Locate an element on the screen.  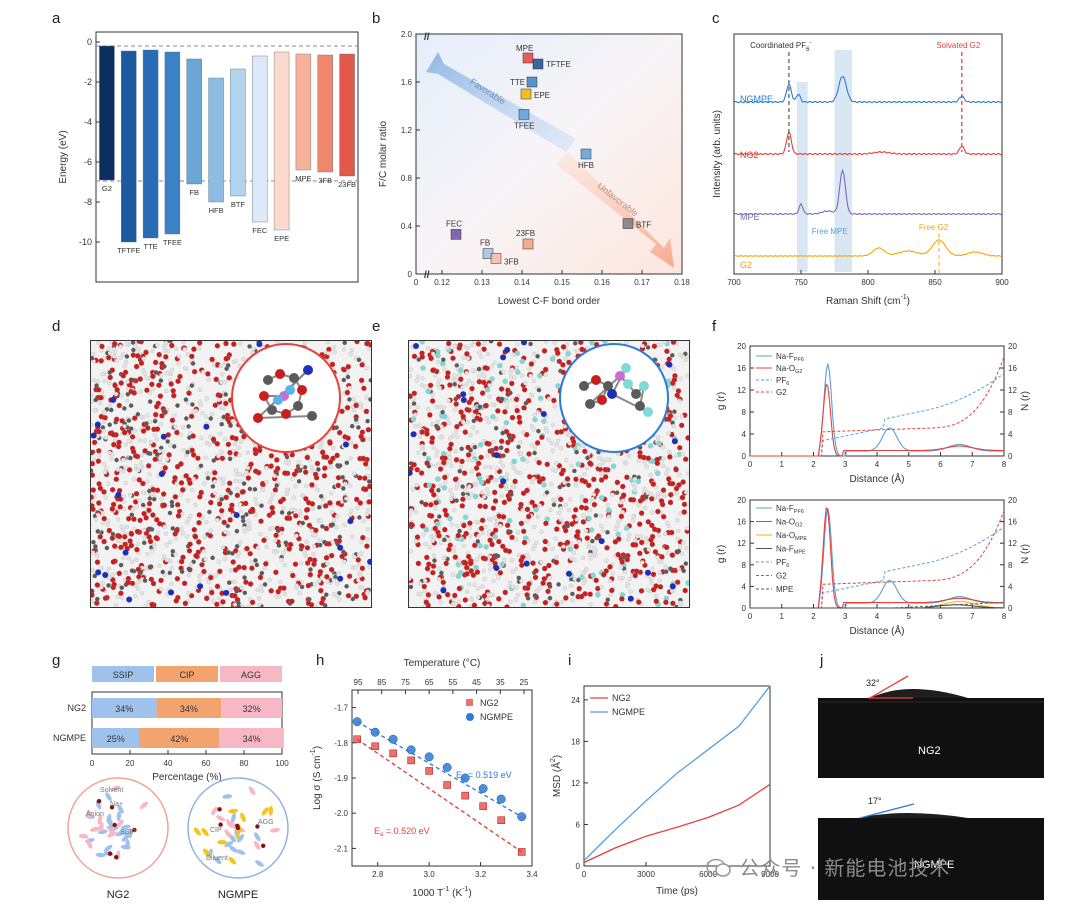
xtick-label-i: 3000 is located at coordinates (646, 874).